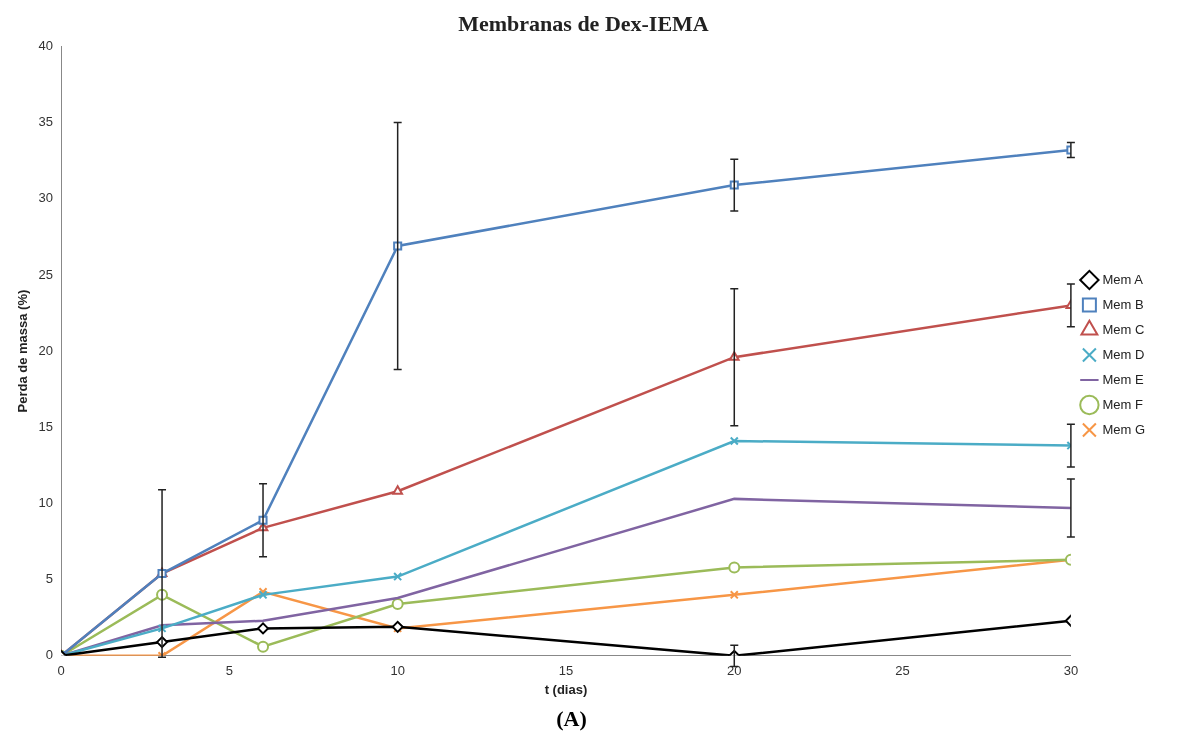  I want to click on x-tick-label: 25, so click(902, 671).